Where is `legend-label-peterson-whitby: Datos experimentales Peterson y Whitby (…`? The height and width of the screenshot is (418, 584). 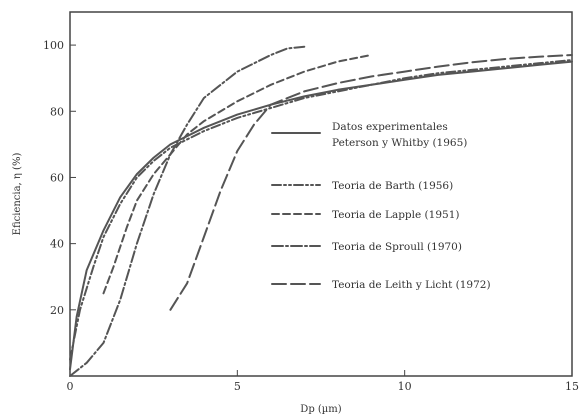 legend-label-peterson-whitby: Datos experimentales Peterson y Whitby (… is located at coordinates (399, 135).